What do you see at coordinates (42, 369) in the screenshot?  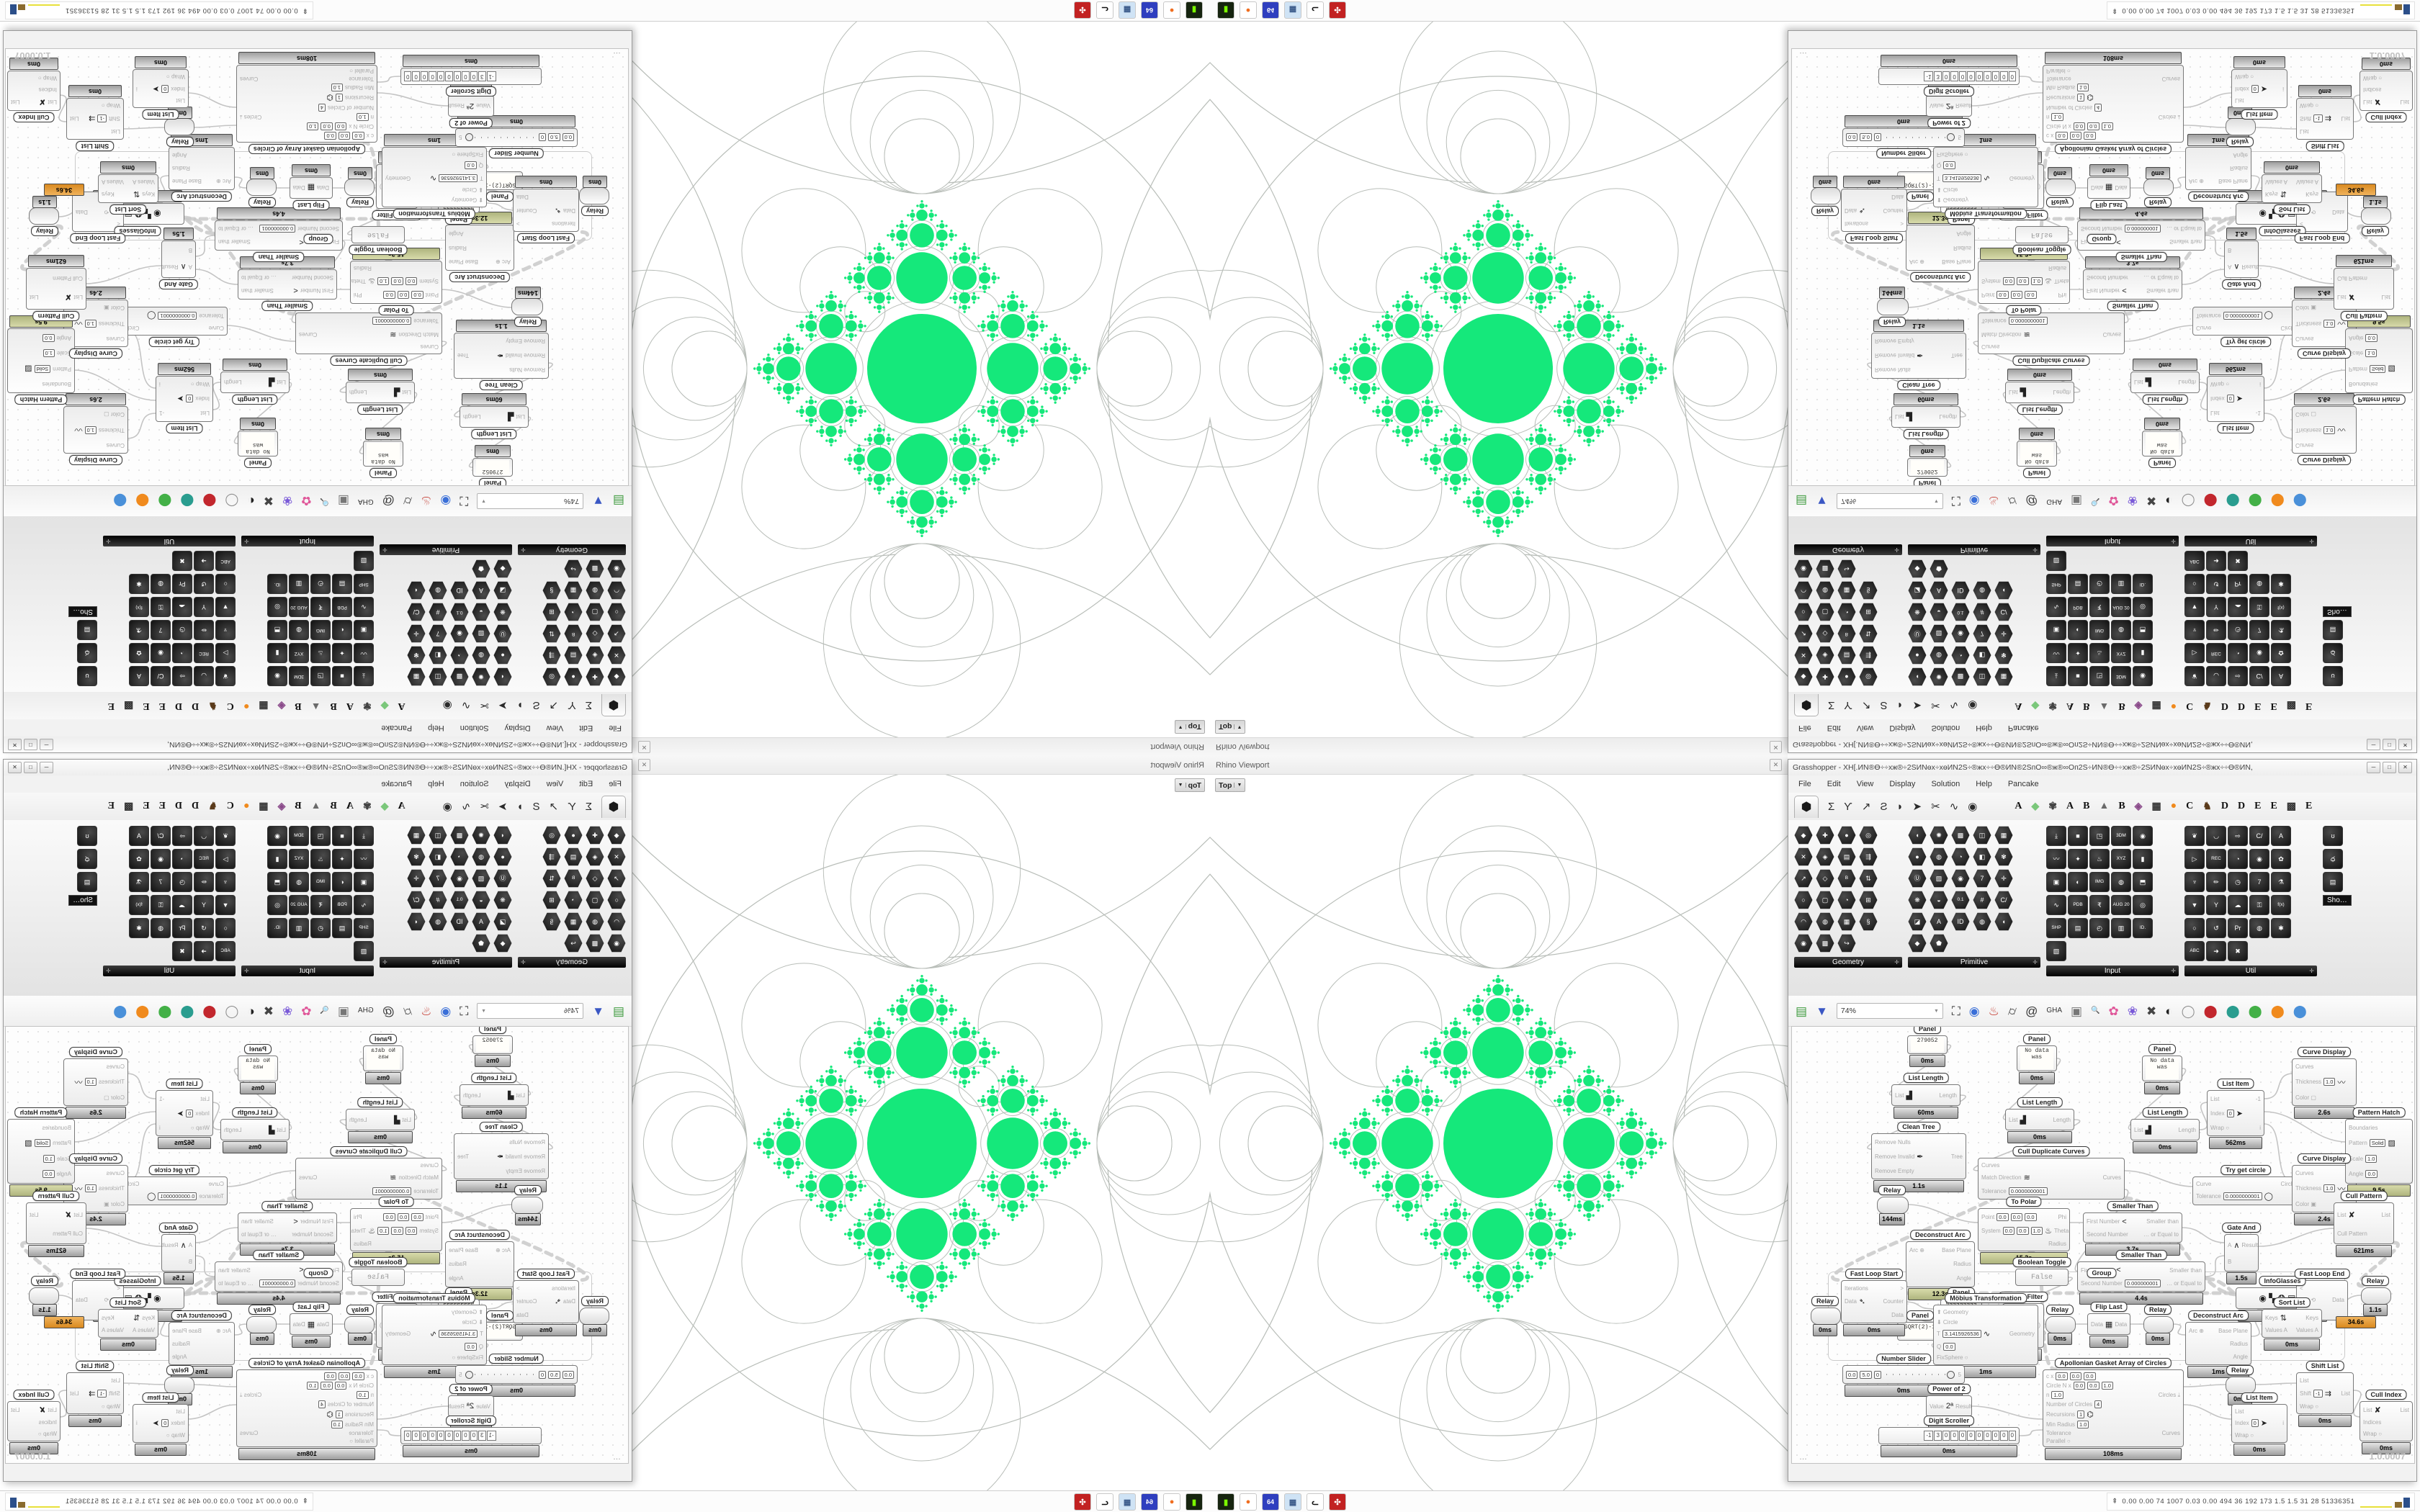 I see `value-chip: Solid` at bounding box center [42, 369].